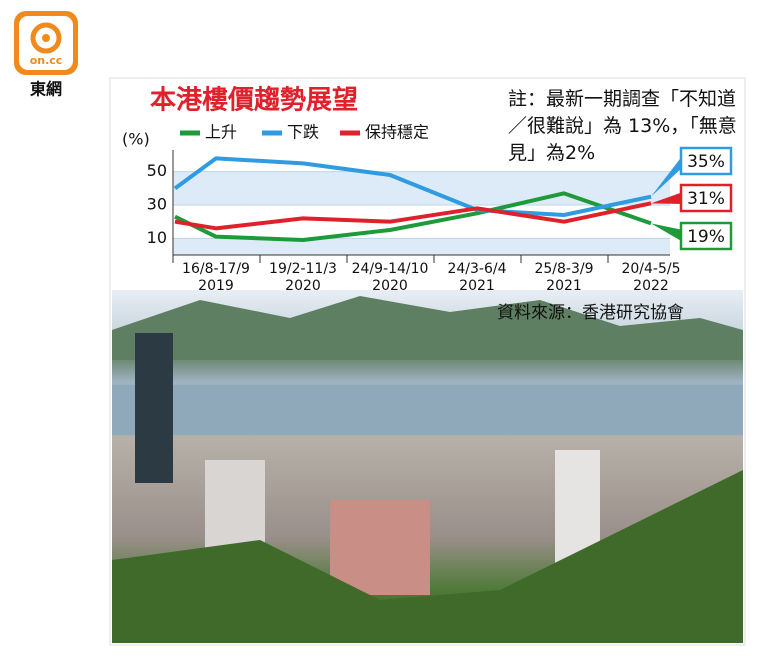 The image size is (780, 664). What do you see at coordinates (46, 60) in the screenshot?
I see `logo-text: on.cc` at bounding box center [46, 60].